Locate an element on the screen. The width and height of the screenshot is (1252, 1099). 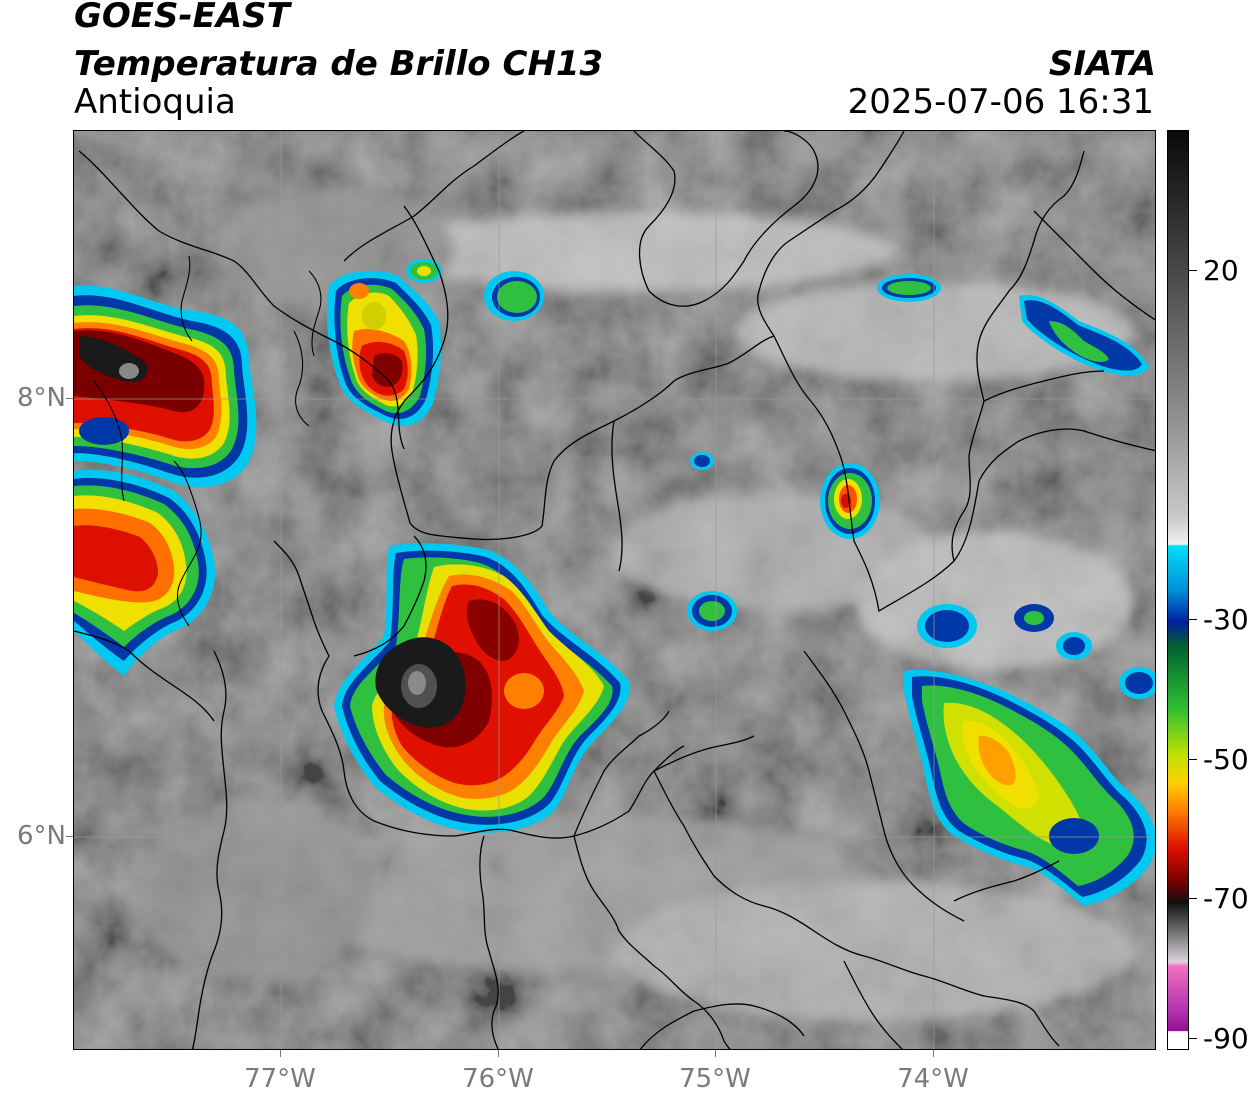
colorbar-gradient is located at coordinates (1178, 590).